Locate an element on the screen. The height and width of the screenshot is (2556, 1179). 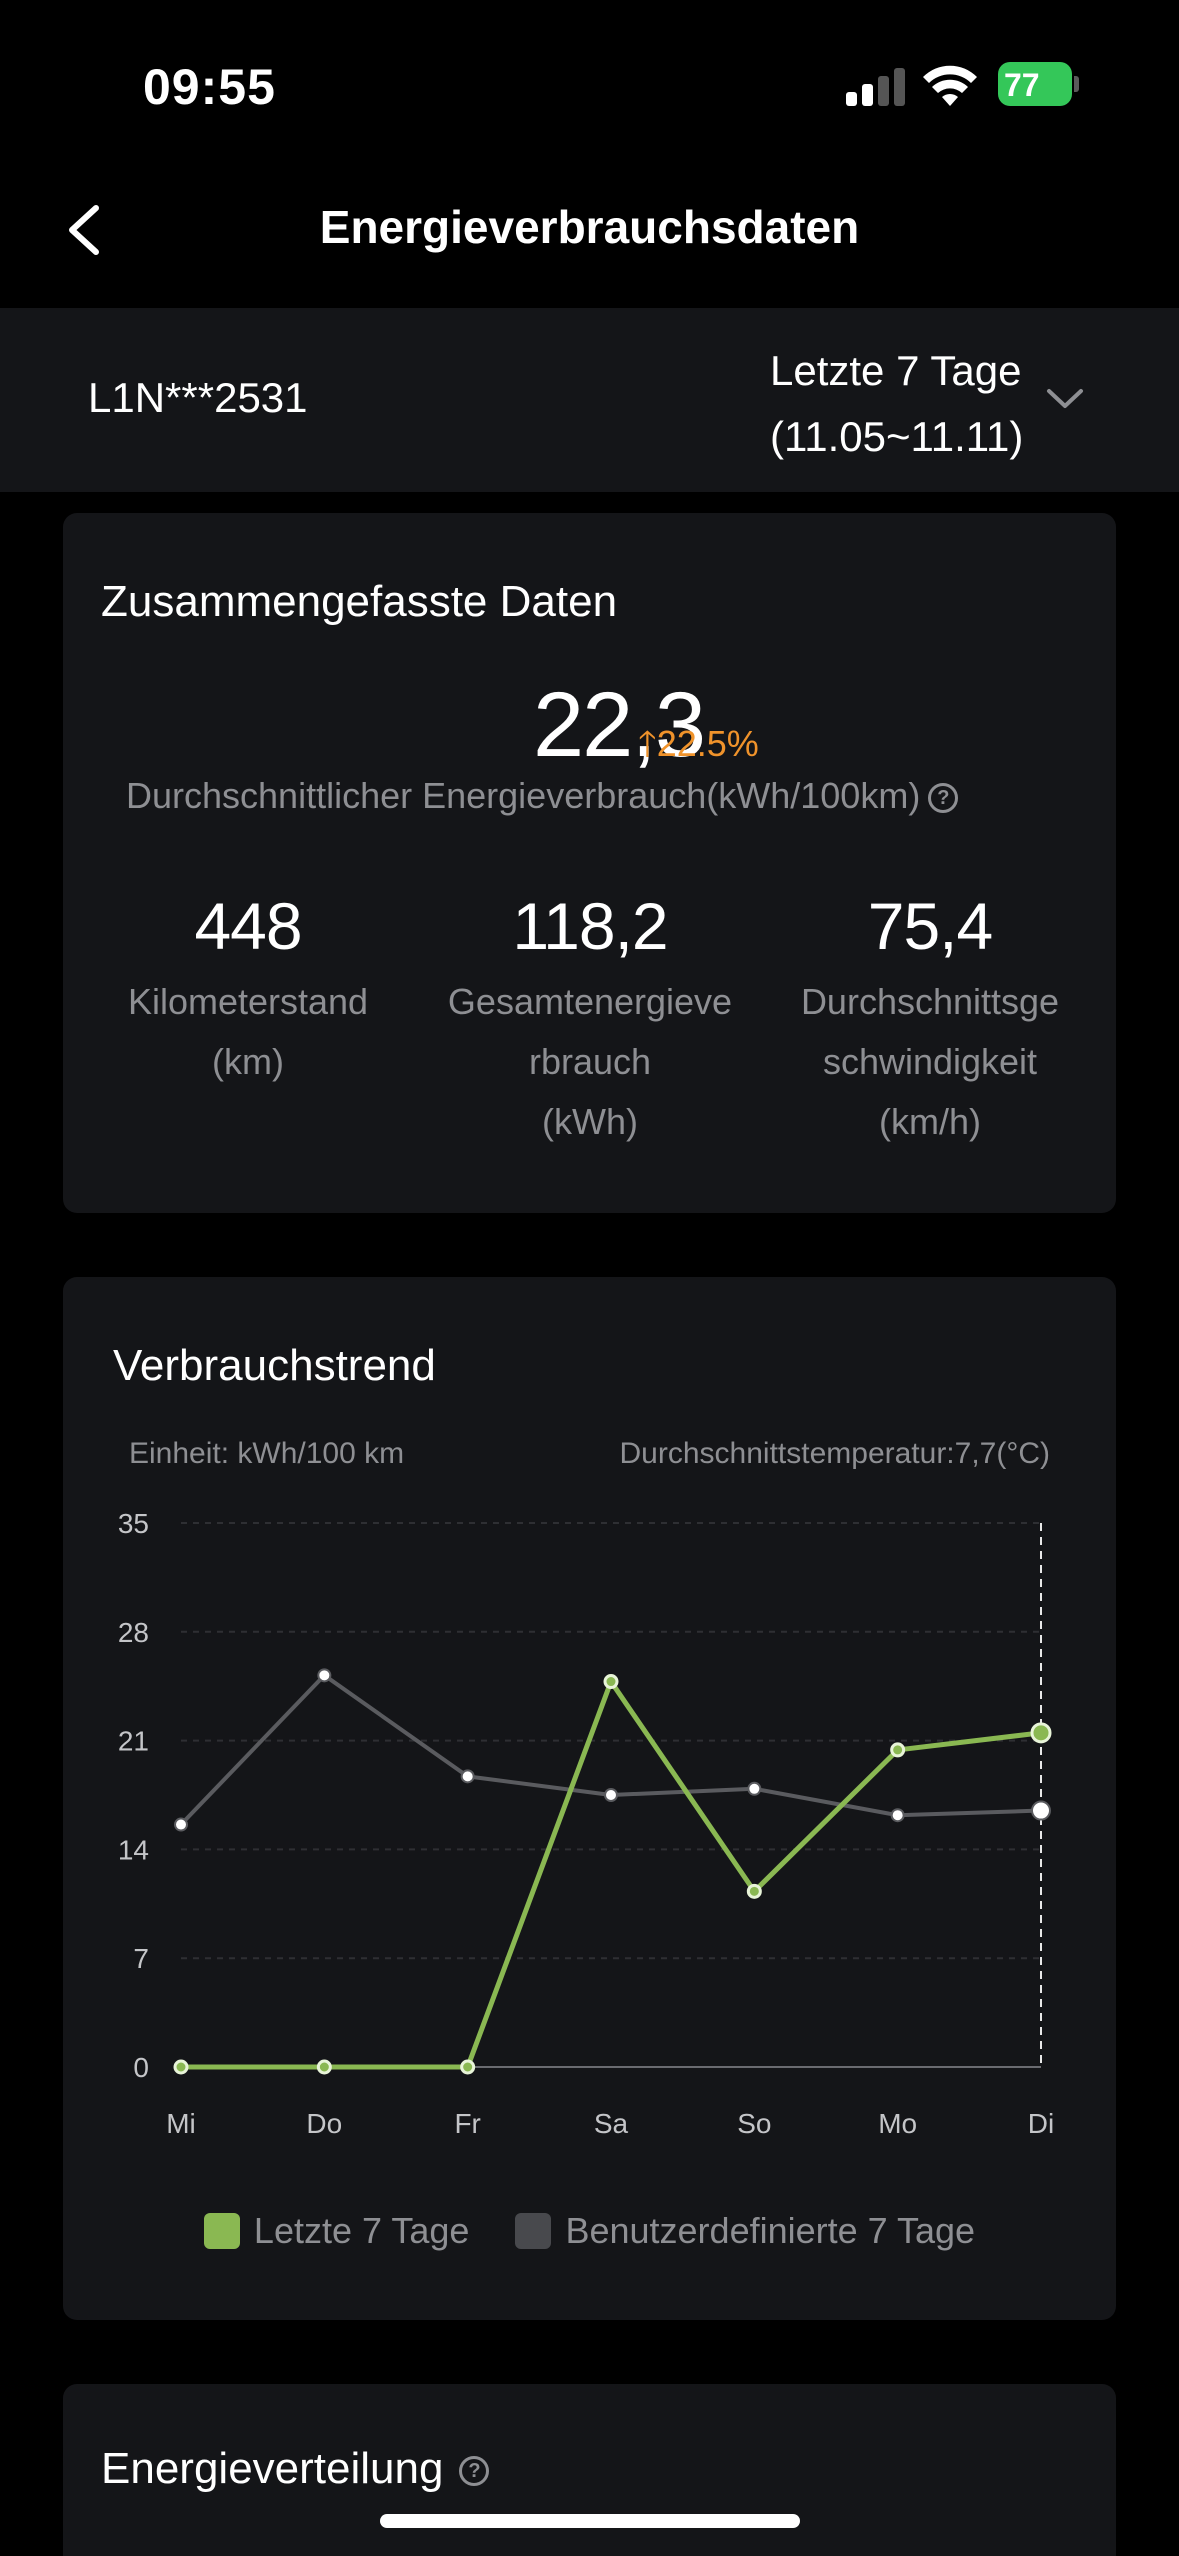
stat-label: Durchschnittsge schwindigkeit (km/h) is located at coordinates (930, 1062).